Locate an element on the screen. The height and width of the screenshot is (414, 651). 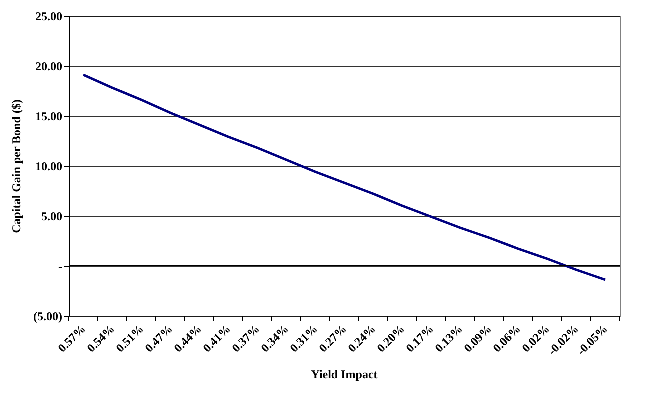
y-axis-title: Capital Gain per Bond ($) is located at coordinates (17, 167).